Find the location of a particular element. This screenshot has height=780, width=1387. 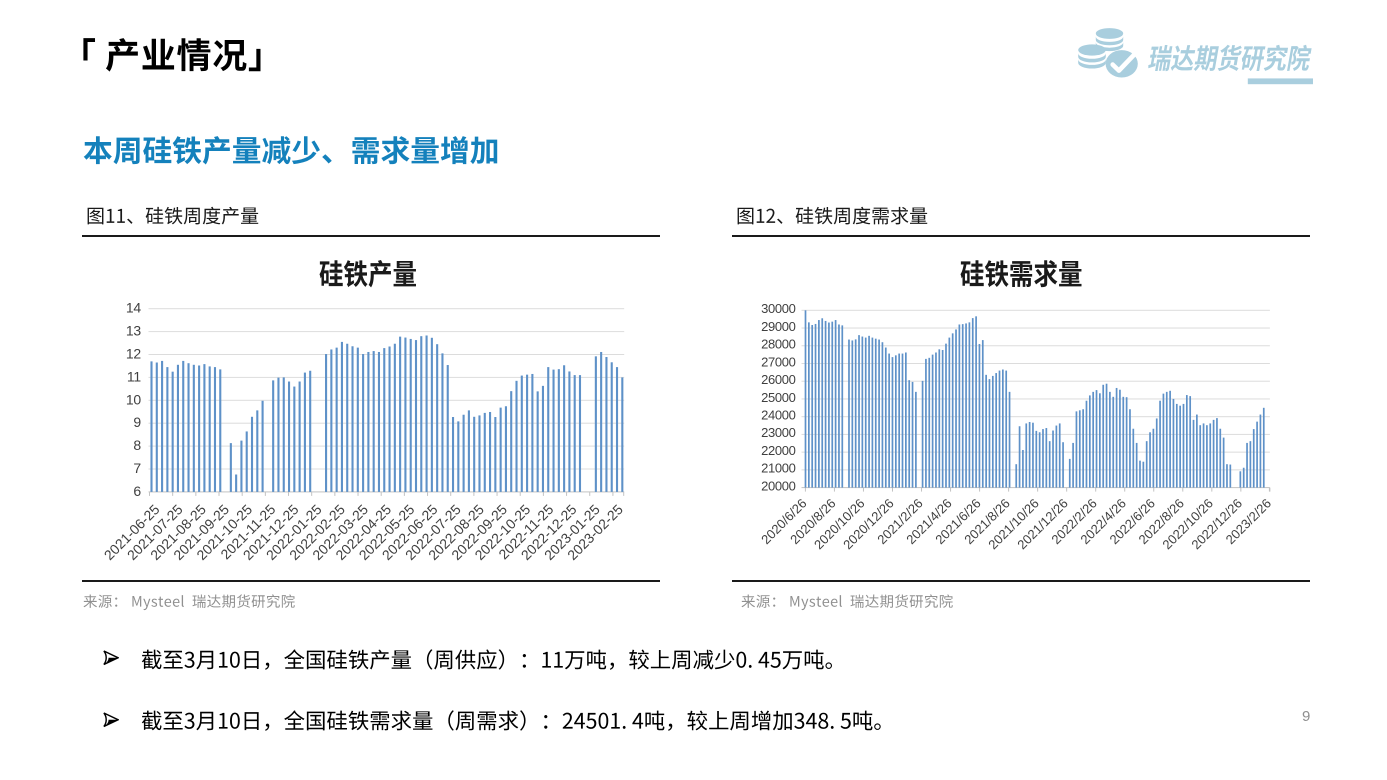

svg-text: 9 is located at coordinates (137, 422).